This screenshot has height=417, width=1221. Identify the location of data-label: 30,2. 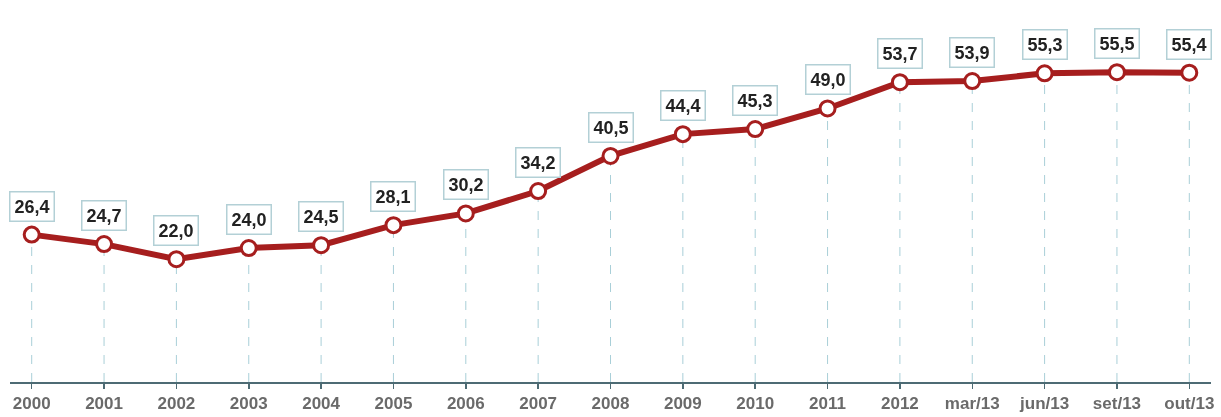
(466, 184).